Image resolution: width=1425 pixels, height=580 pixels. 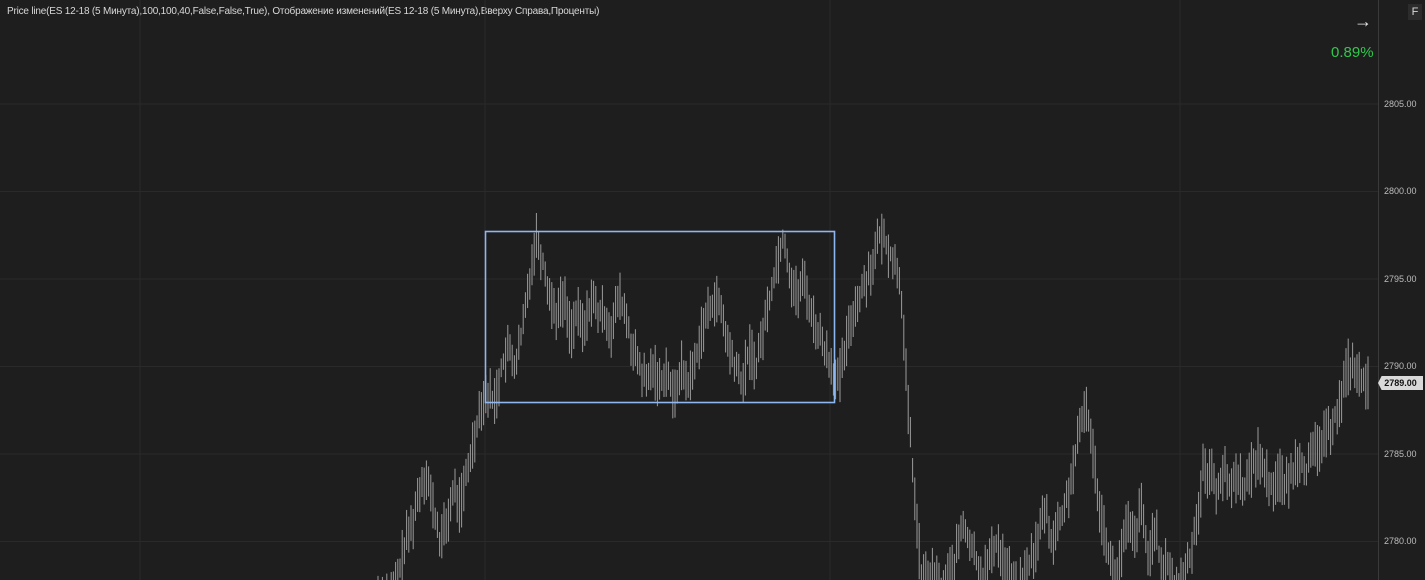 What do you see at coordinates (1400, 383) in the screenshot?
I see `current-price-marker: 2789.00` at bounding box center [1400, 383].